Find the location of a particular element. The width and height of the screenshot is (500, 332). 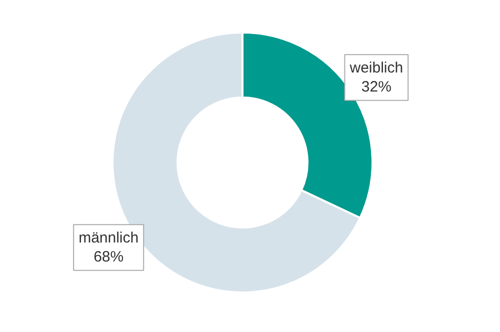

data-label: 68% is located at coordinates (109, 257).